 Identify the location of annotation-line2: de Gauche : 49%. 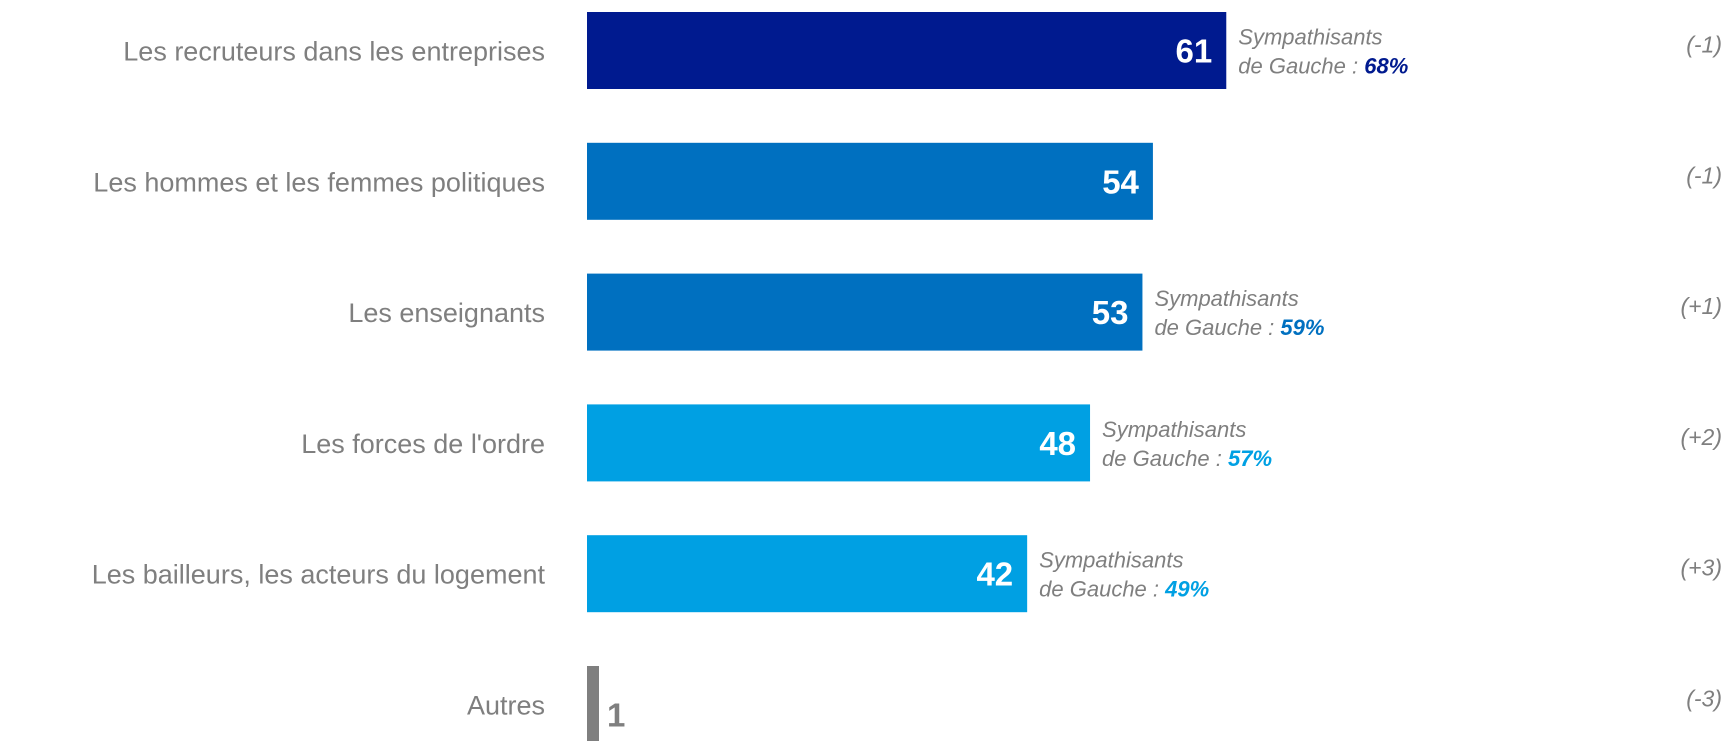
(1124, 589).